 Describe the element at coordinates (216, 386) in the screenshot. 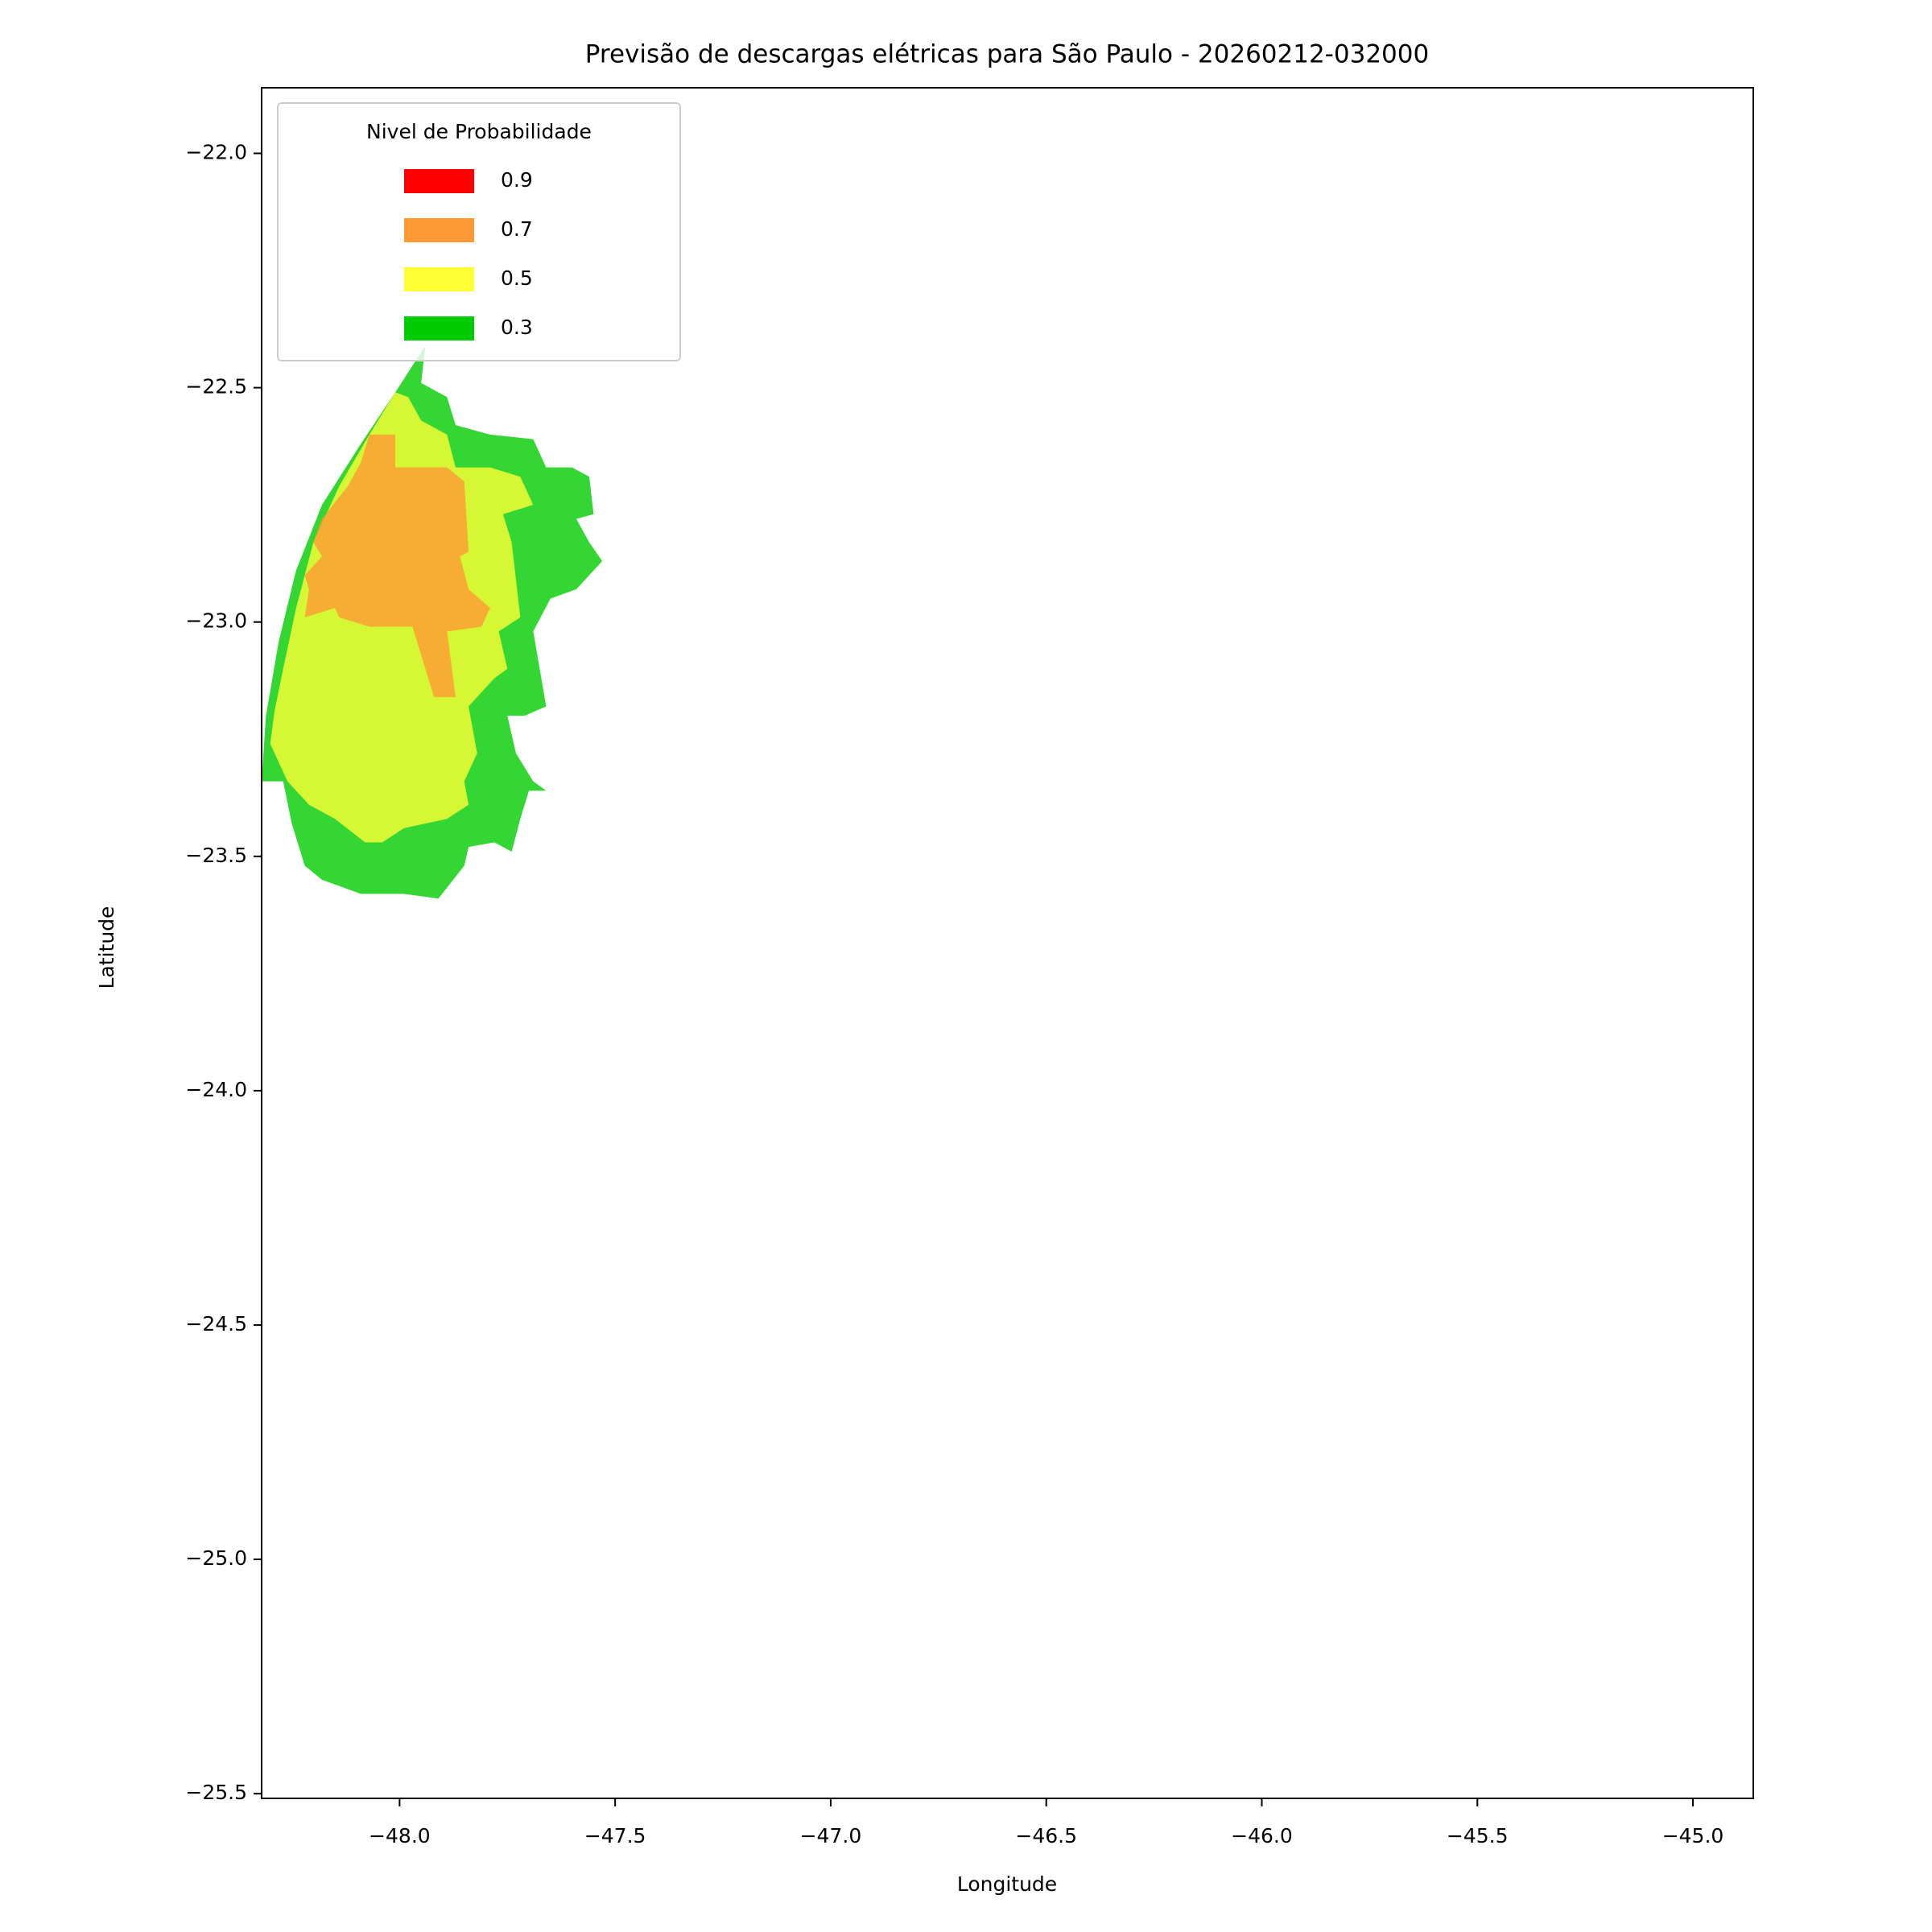

I see `y-tick-label: −22.5` at that location.